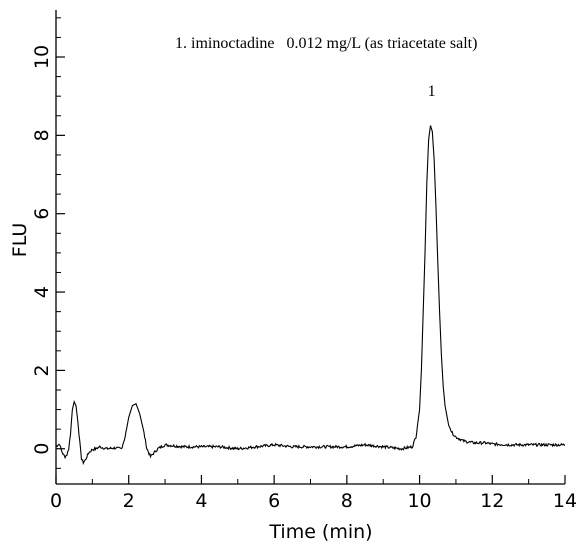 Image resolution: width=583 pixels, height=543 pixels. Describe the element at coordinates (20, 240) in the screenshot. I see `y-axis-title: FLU` at that location.